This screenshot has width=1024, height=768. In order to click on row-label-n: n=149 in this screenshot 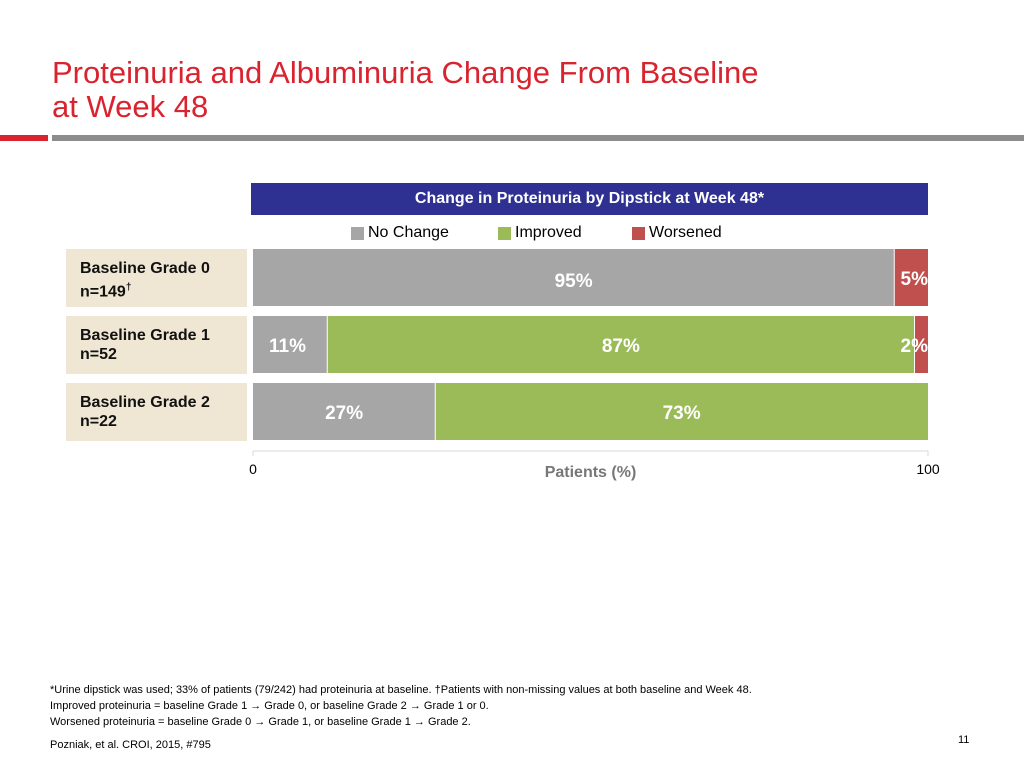, I will do `click(103, 292)`.